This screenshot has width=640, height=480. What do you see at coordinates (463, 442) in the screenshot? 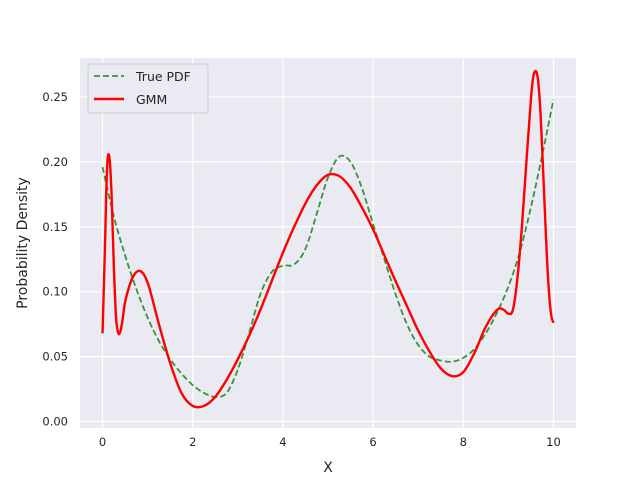
I see `x-tick-label: 8` at bounding box center [463, 442].